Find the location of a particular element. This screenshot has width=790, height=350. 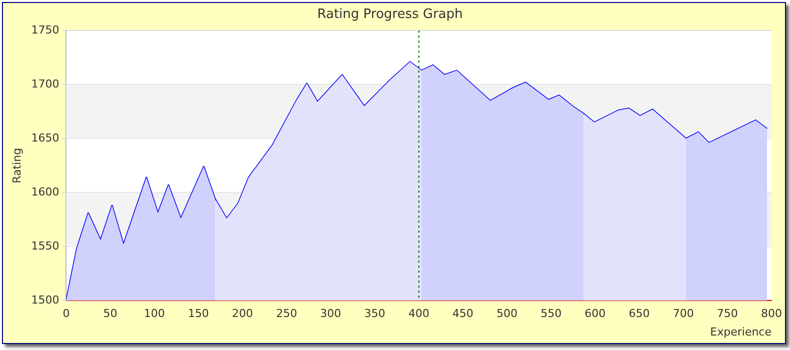

x-tick-label: 800 is located at coordinates (771, 313).